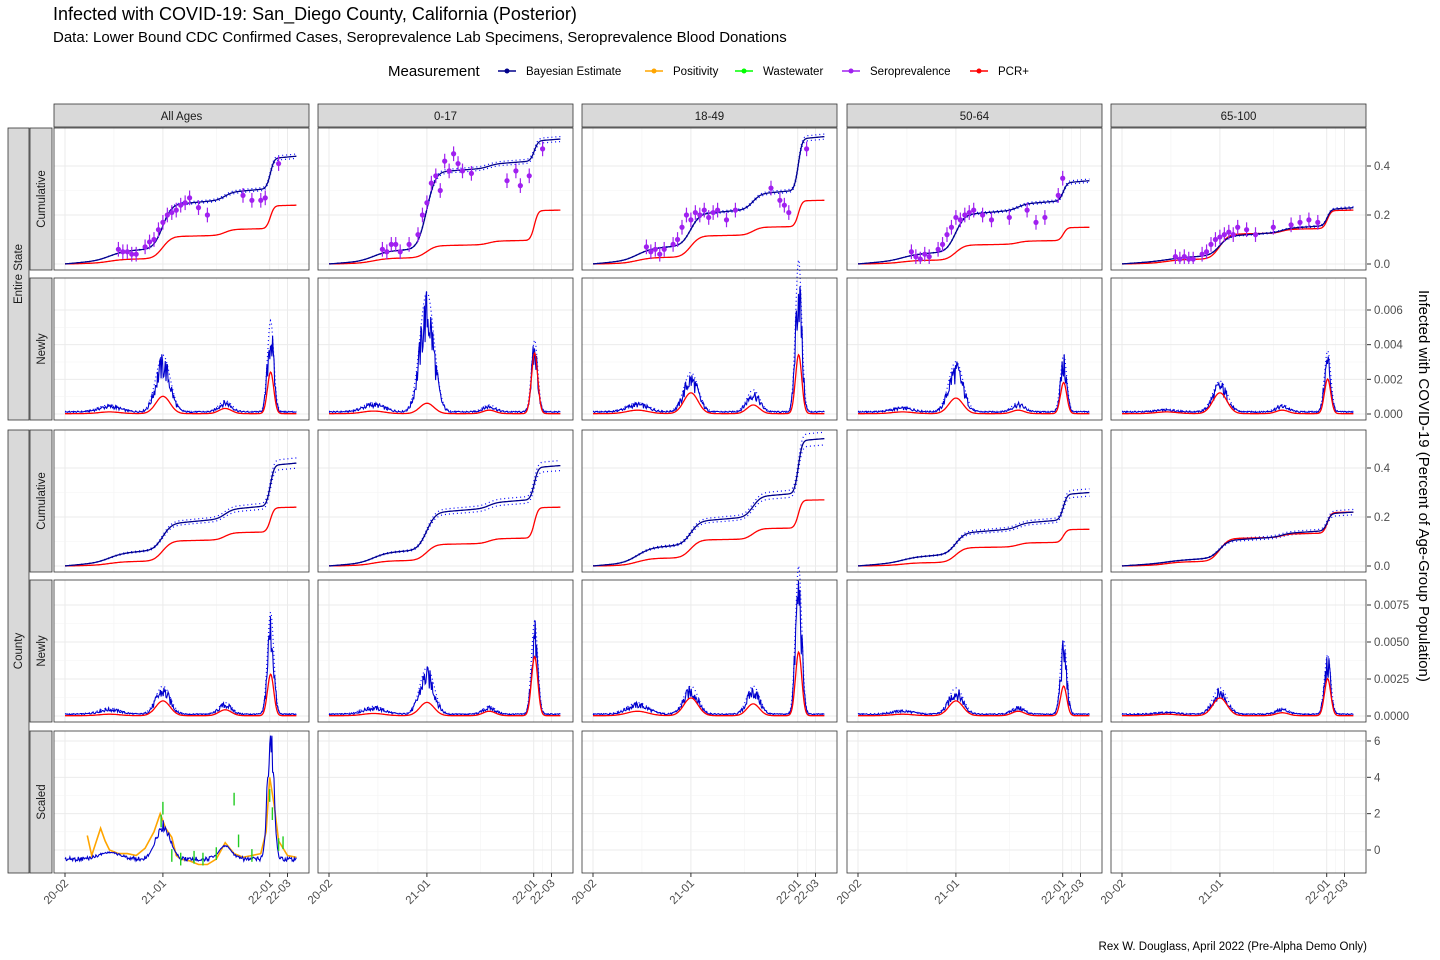  I want to click on x-tick-label: 20-02, so click(1113, 892).